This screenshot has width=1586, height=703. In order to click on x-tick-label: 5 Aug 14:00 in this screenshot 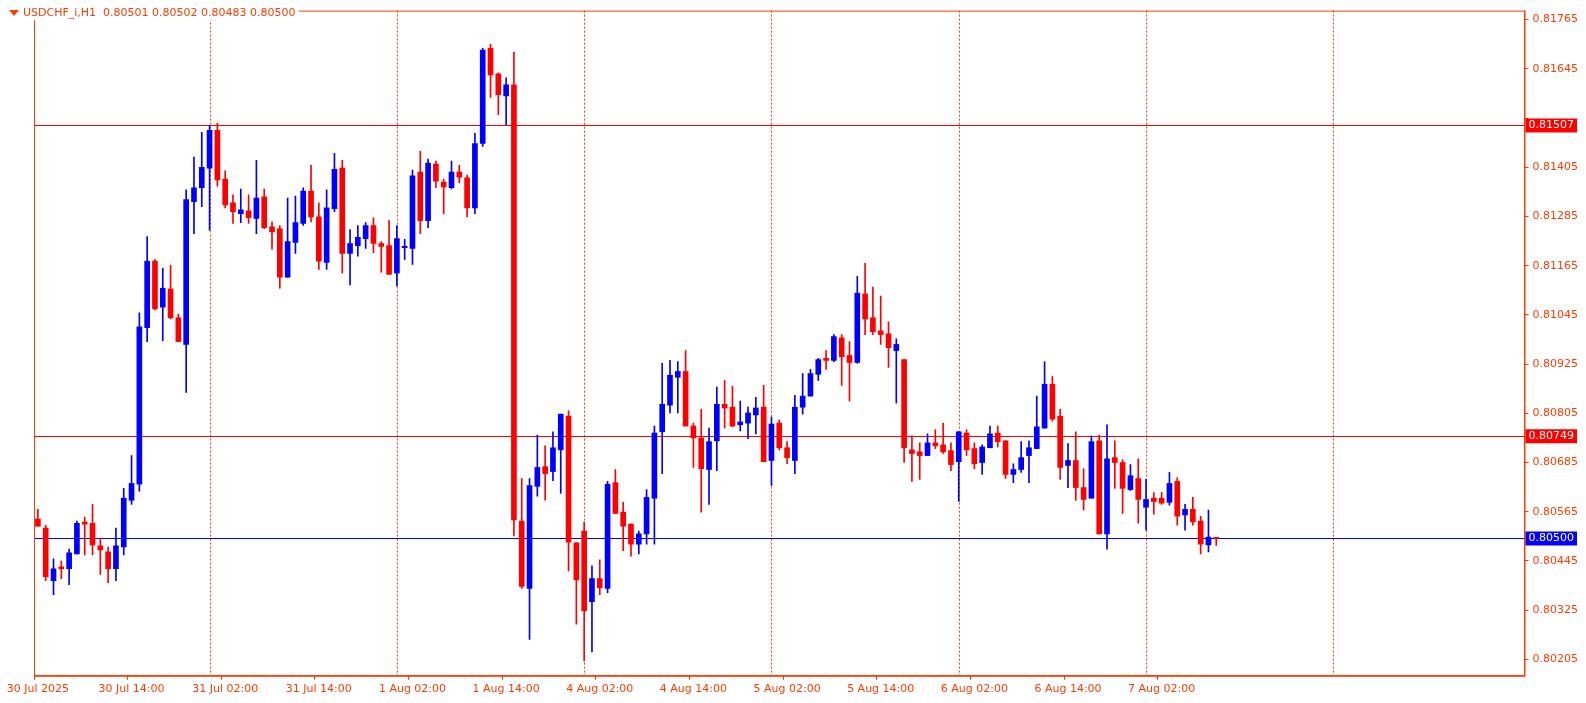, I will do `click(881, 689)`.